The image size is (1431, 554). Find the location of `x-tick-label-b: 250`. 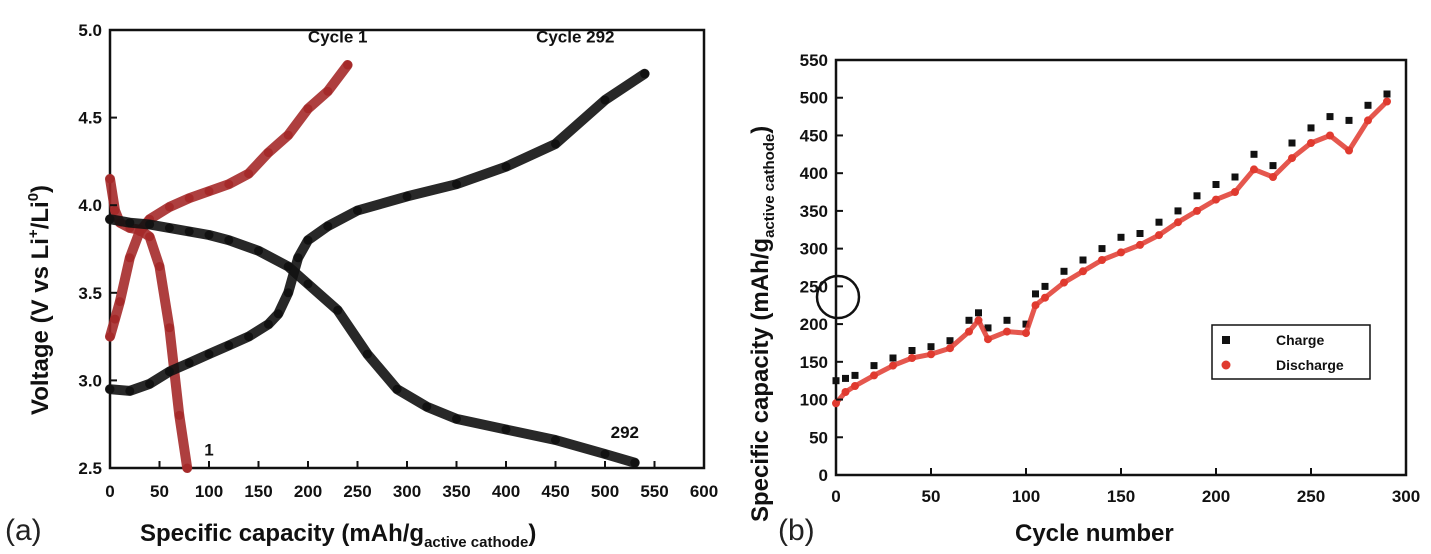

x-tick-label-b: 250 is located at coordinates (1311, 496).